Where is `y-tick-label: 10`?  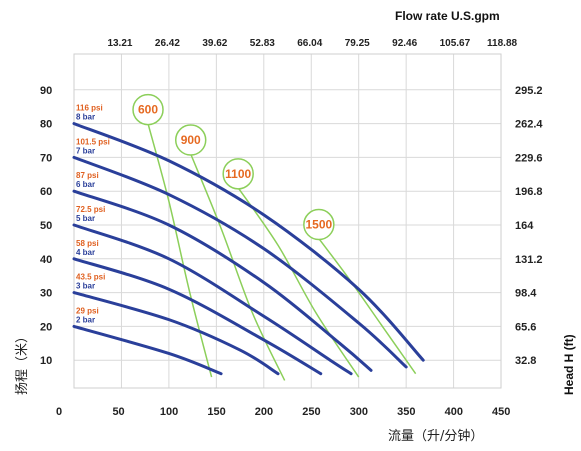 y-tick-label: 10 is located at coordinates (46, 361).